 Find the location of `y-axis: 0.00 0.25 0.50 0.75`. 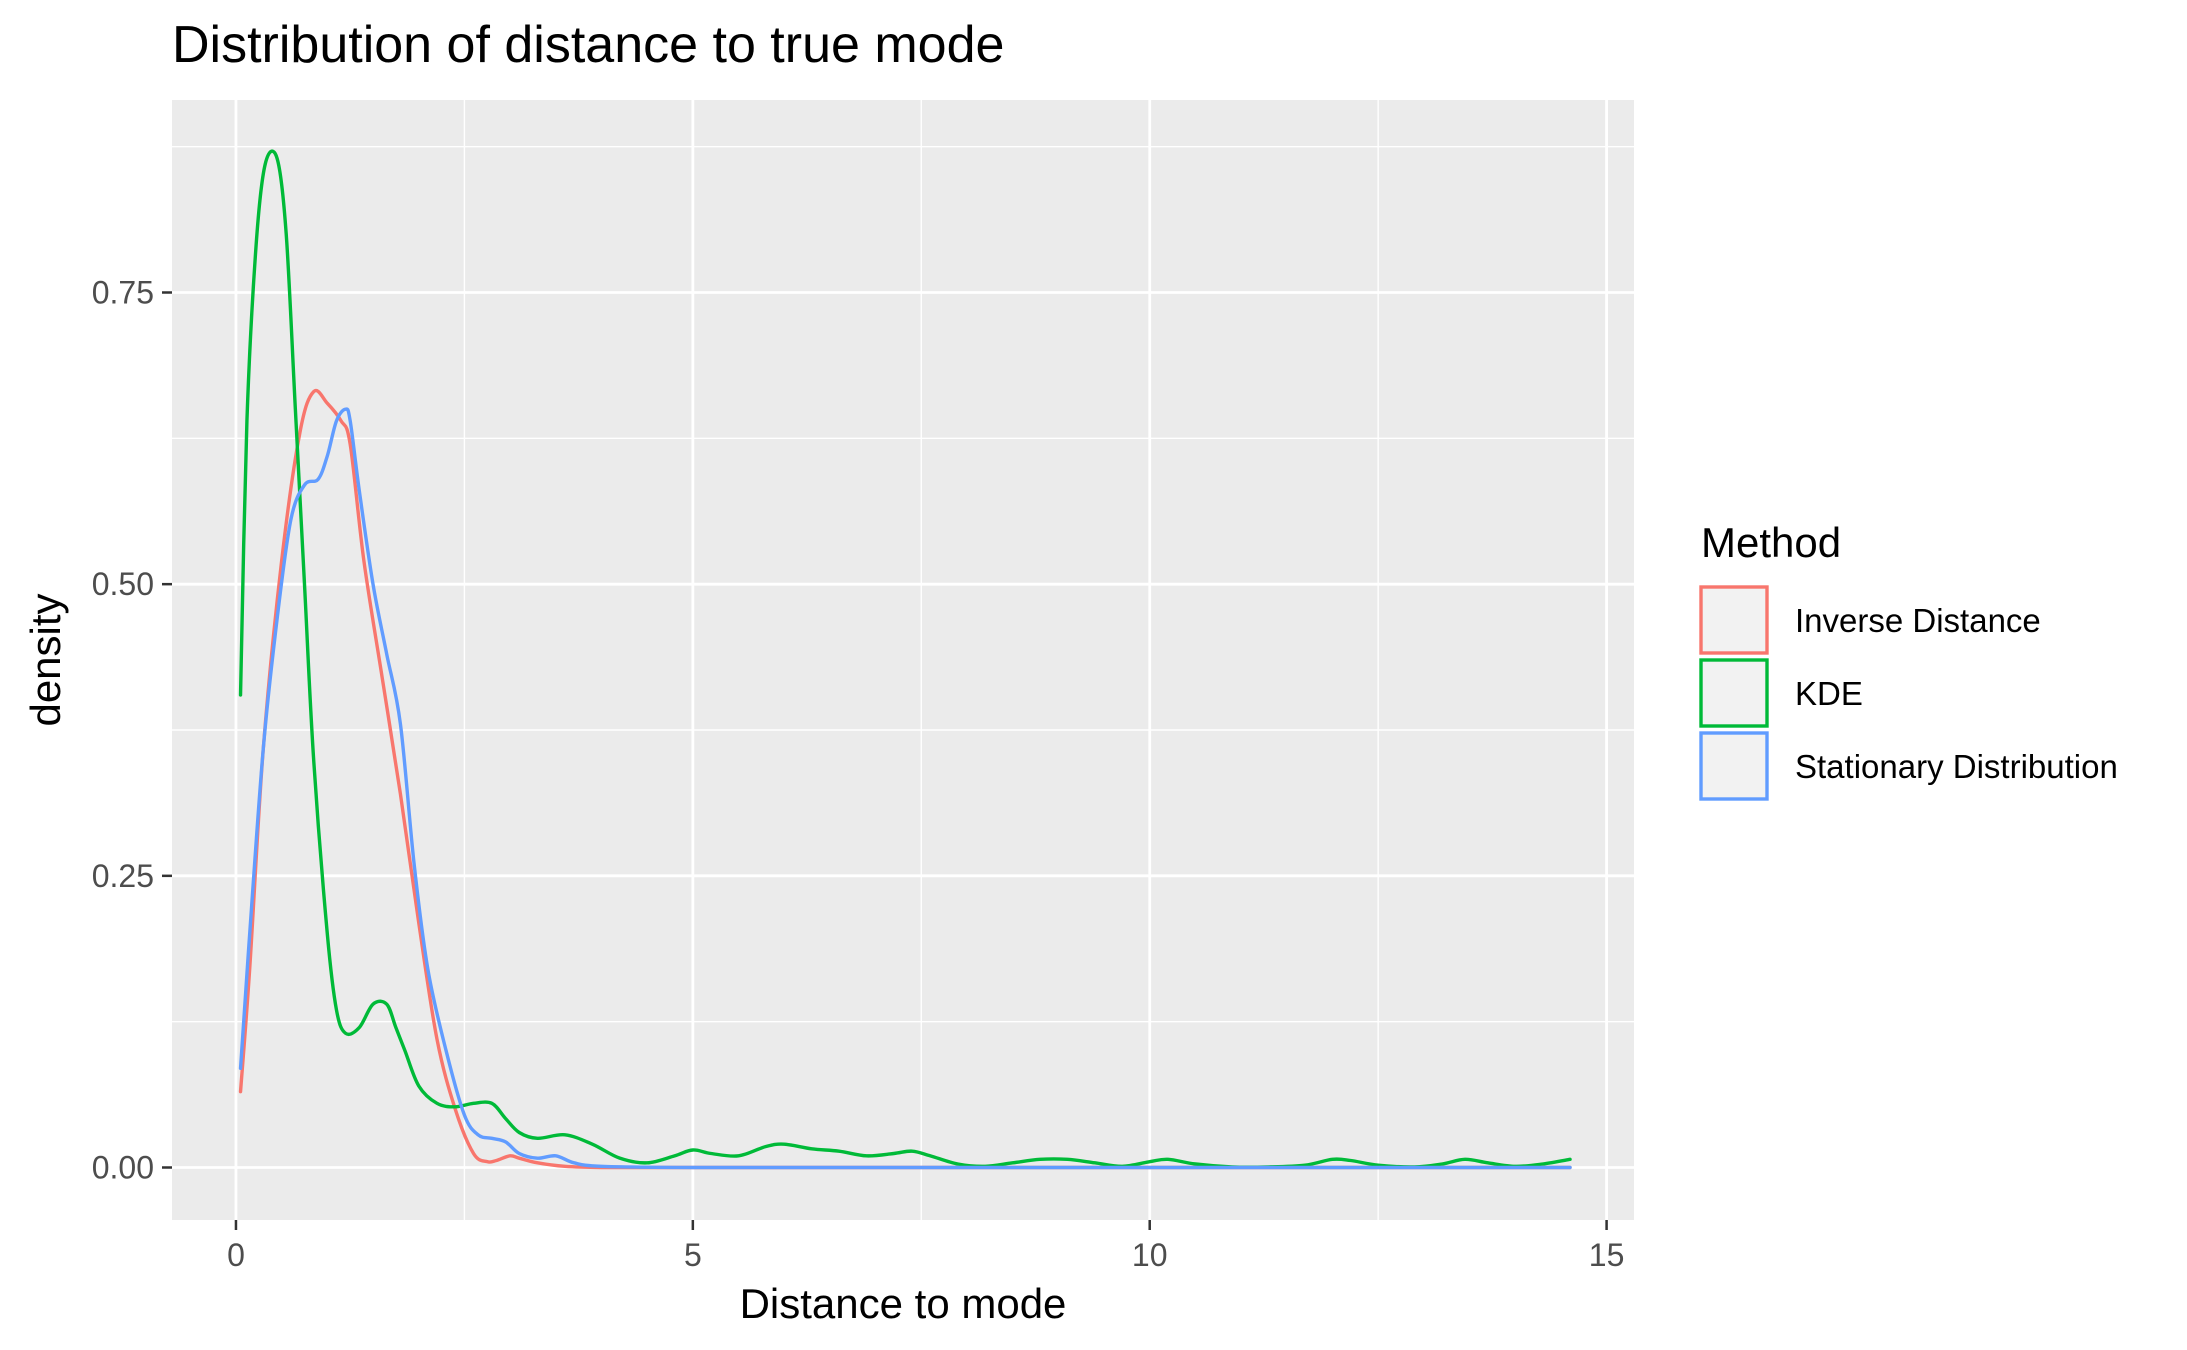

y-axis: 0.00 0.25 0.50 0.75 is located at coordinates (132, 730).